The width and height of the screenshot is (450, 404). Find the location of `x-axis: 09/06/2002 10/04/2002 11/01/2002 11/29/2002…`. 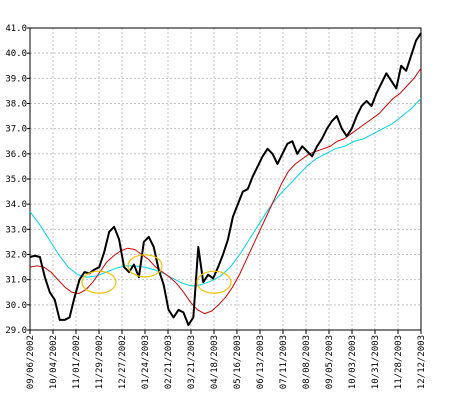

x-axis: 09/06/2002 10/04/2002 11/01/2002 11/29/2002… is located at coordinates (226, 359).